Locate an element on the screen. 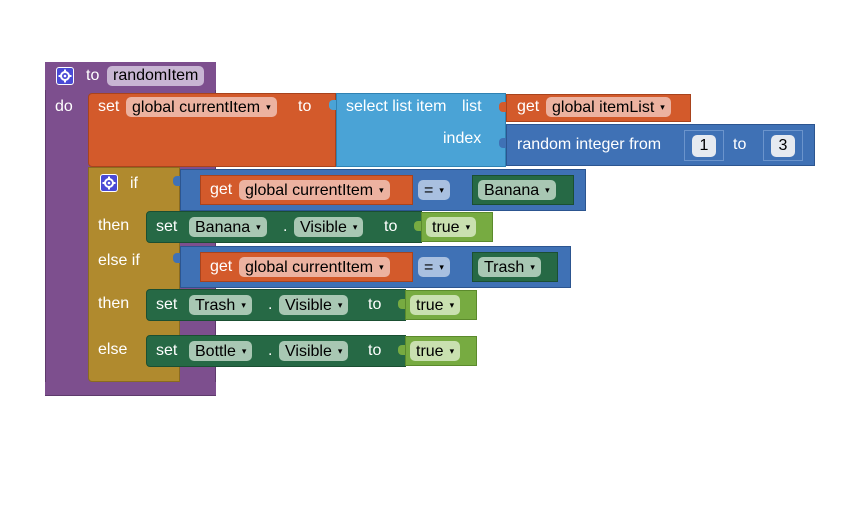  set-trash-true-value: true is located at coordinates (430, 305).